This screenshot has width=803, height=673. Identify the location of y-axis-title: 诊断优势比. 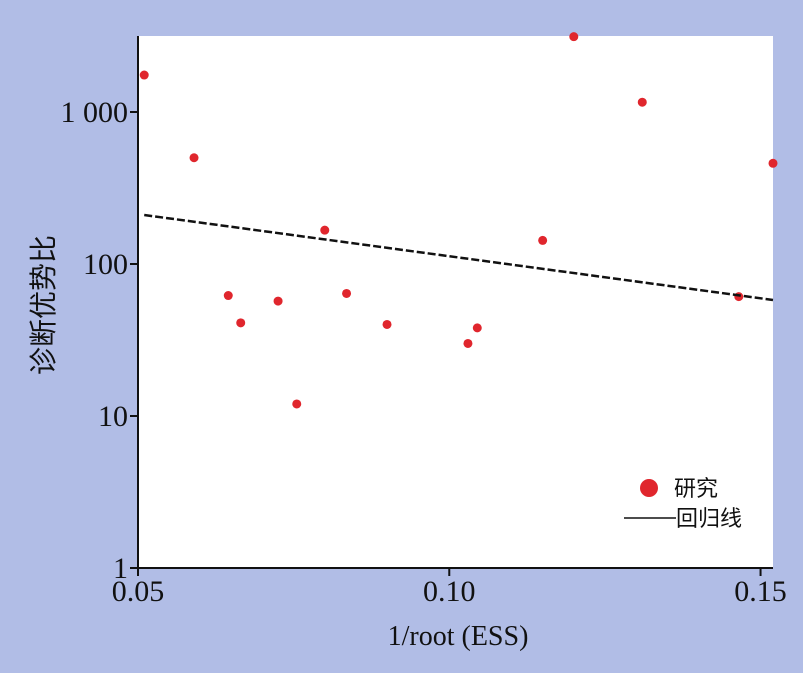
(44, 305).